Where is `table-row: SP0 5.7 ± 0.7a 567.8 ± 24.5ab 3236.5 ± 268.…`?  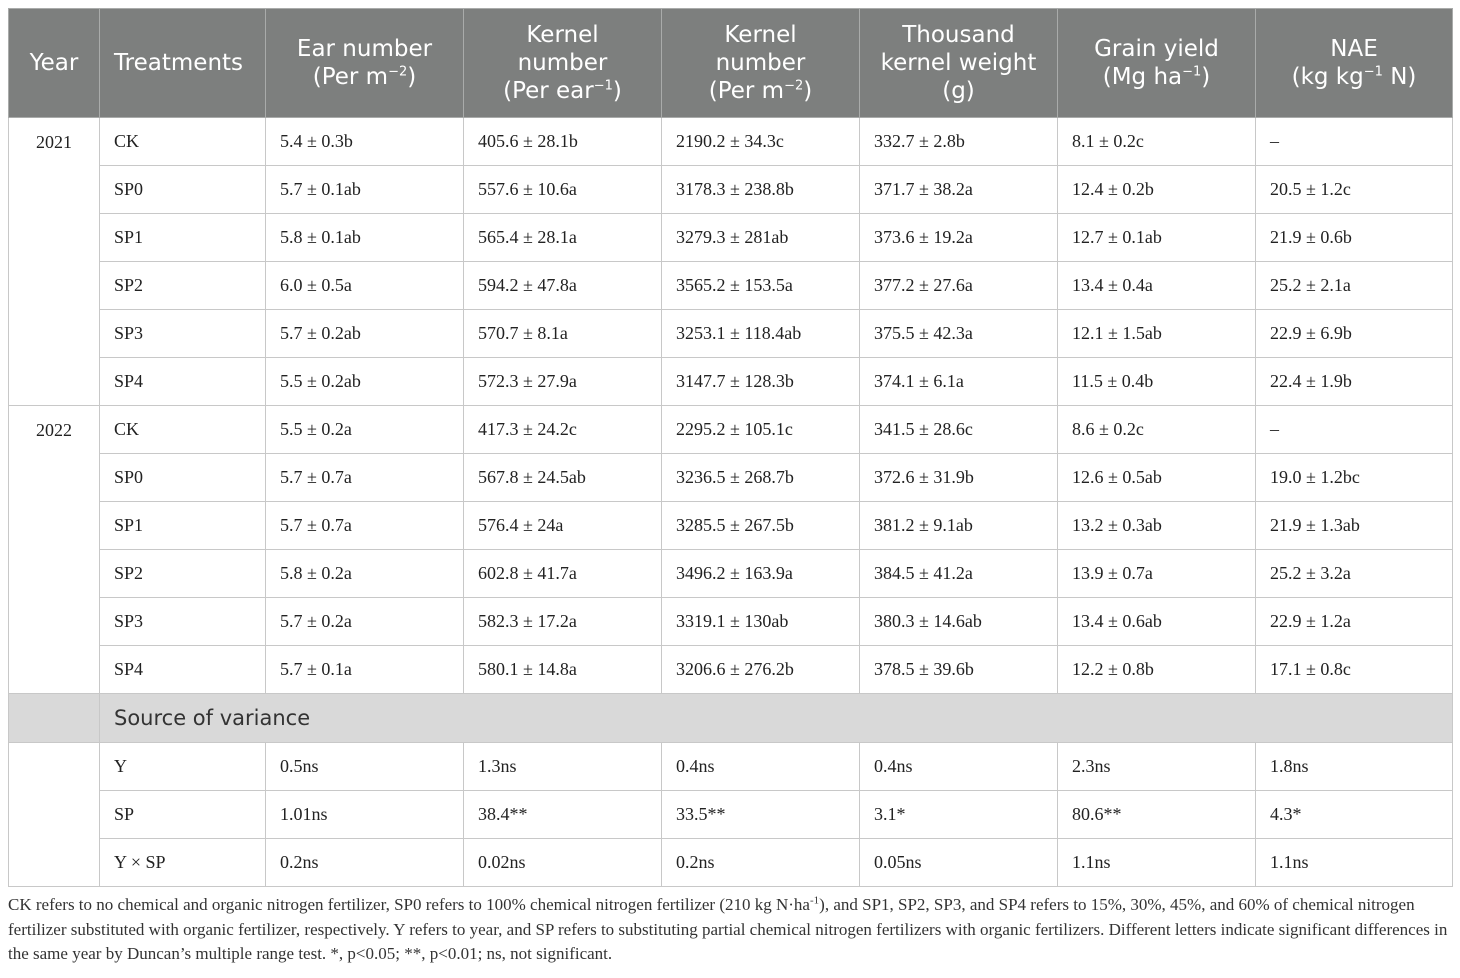 table-row: SP0 5.7 ± 0.7a 567.8 ± 24.5ab 3236.5 ± 268.… is located at coordinates (731, 477).